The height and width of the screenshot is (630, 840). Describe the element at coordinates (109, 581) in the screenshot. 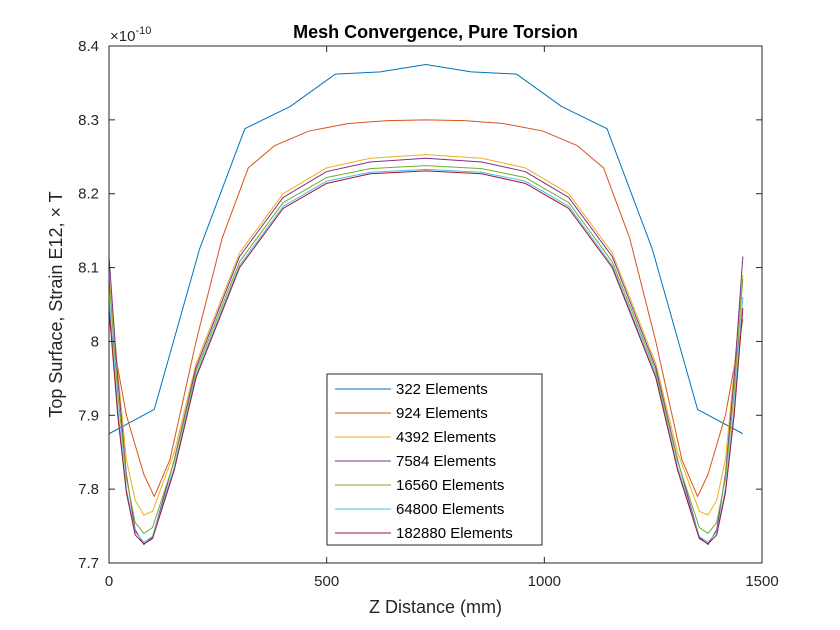

I see `x-tick-label: 0` at that location.